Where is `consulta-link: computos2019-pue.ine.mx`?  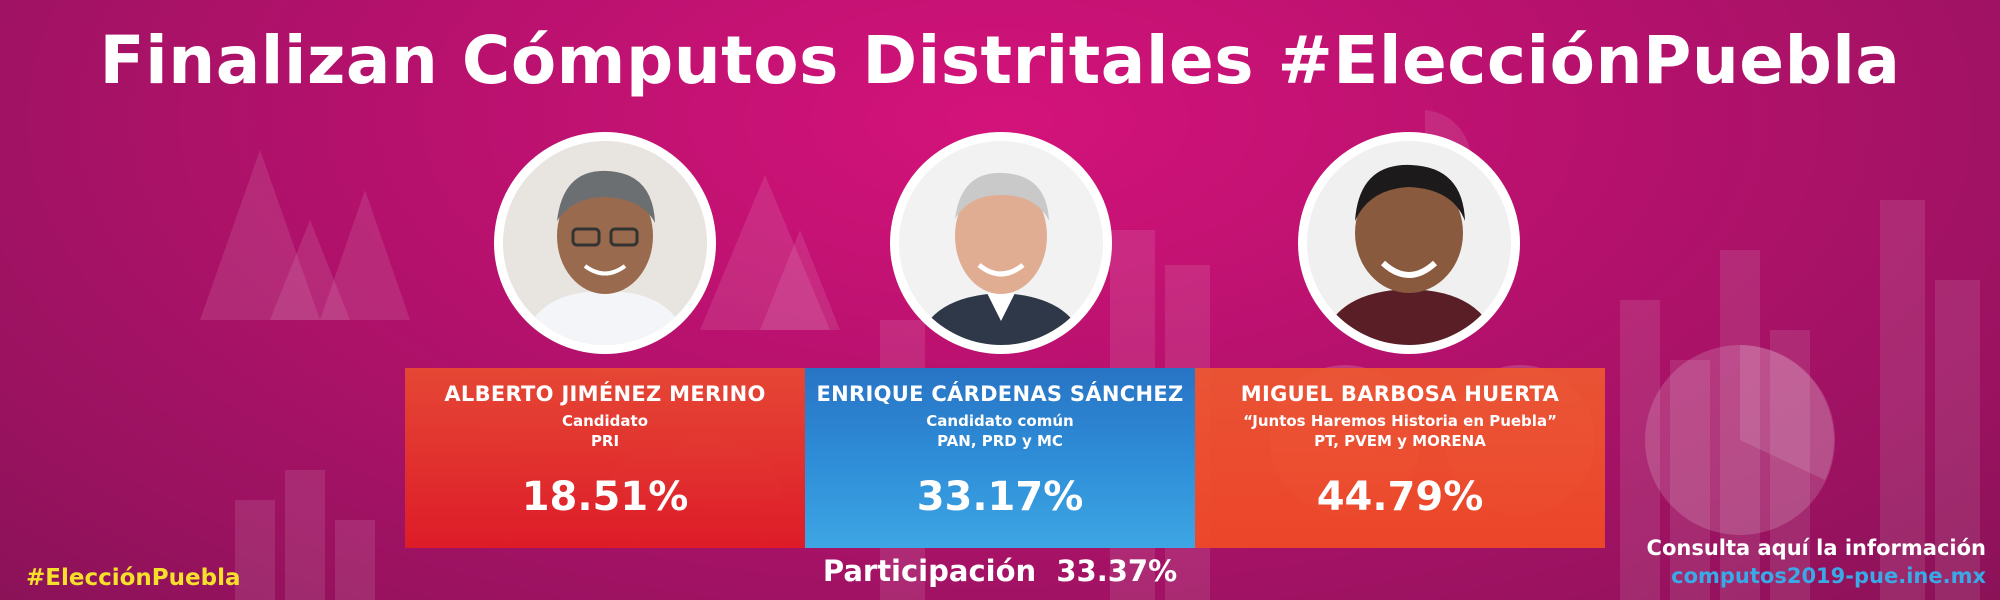 consulta-link: computos2019-pue.ine.mx is located at coordinates (1828, 576).